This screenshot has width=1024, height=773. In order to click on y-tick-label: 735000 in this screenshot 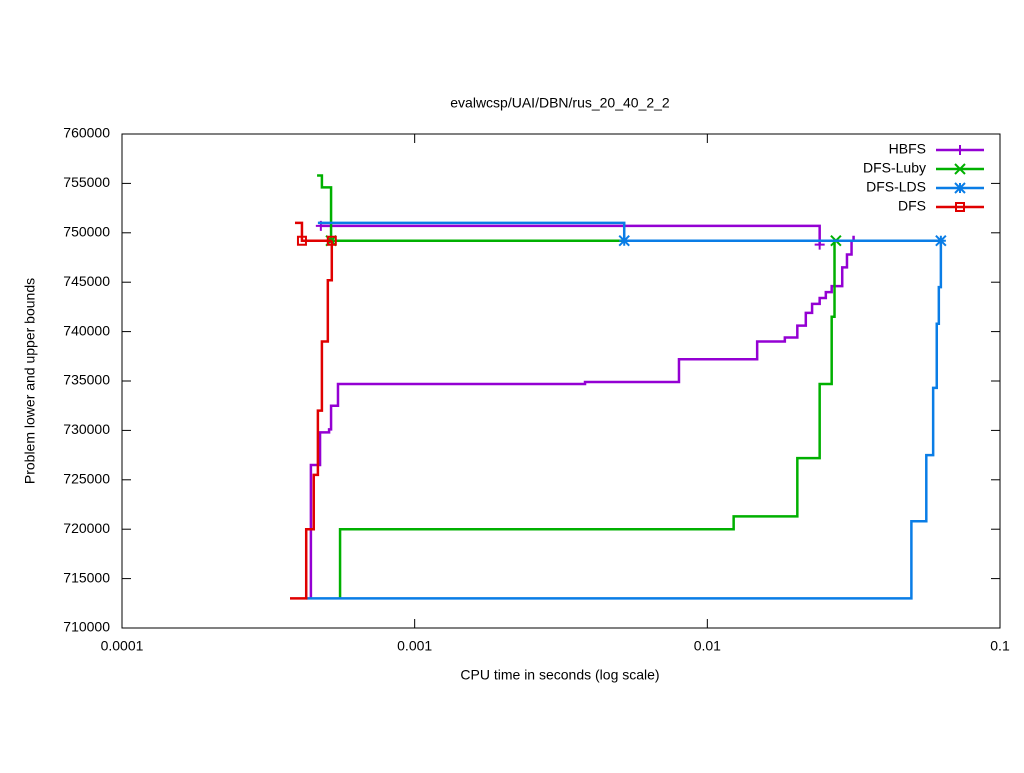, I will do `click(86, 380)`.